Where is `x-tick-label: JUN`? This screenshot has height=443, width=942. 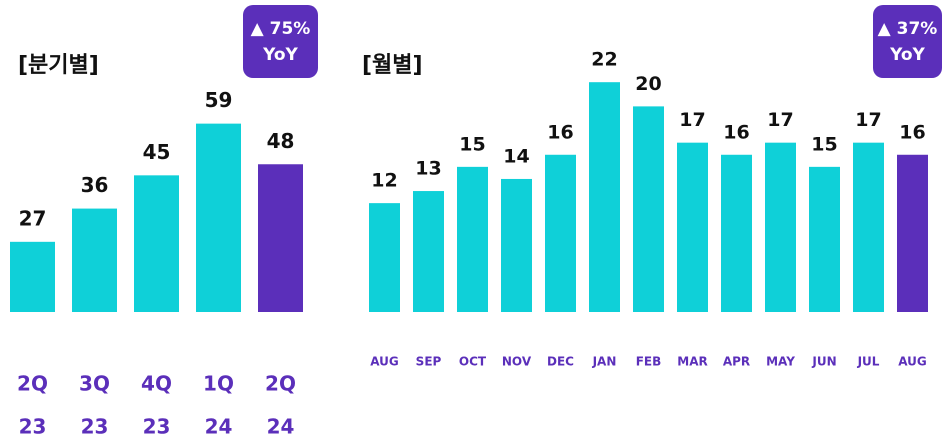
x-tick-label: JUN is located at coordinates (823, 362).